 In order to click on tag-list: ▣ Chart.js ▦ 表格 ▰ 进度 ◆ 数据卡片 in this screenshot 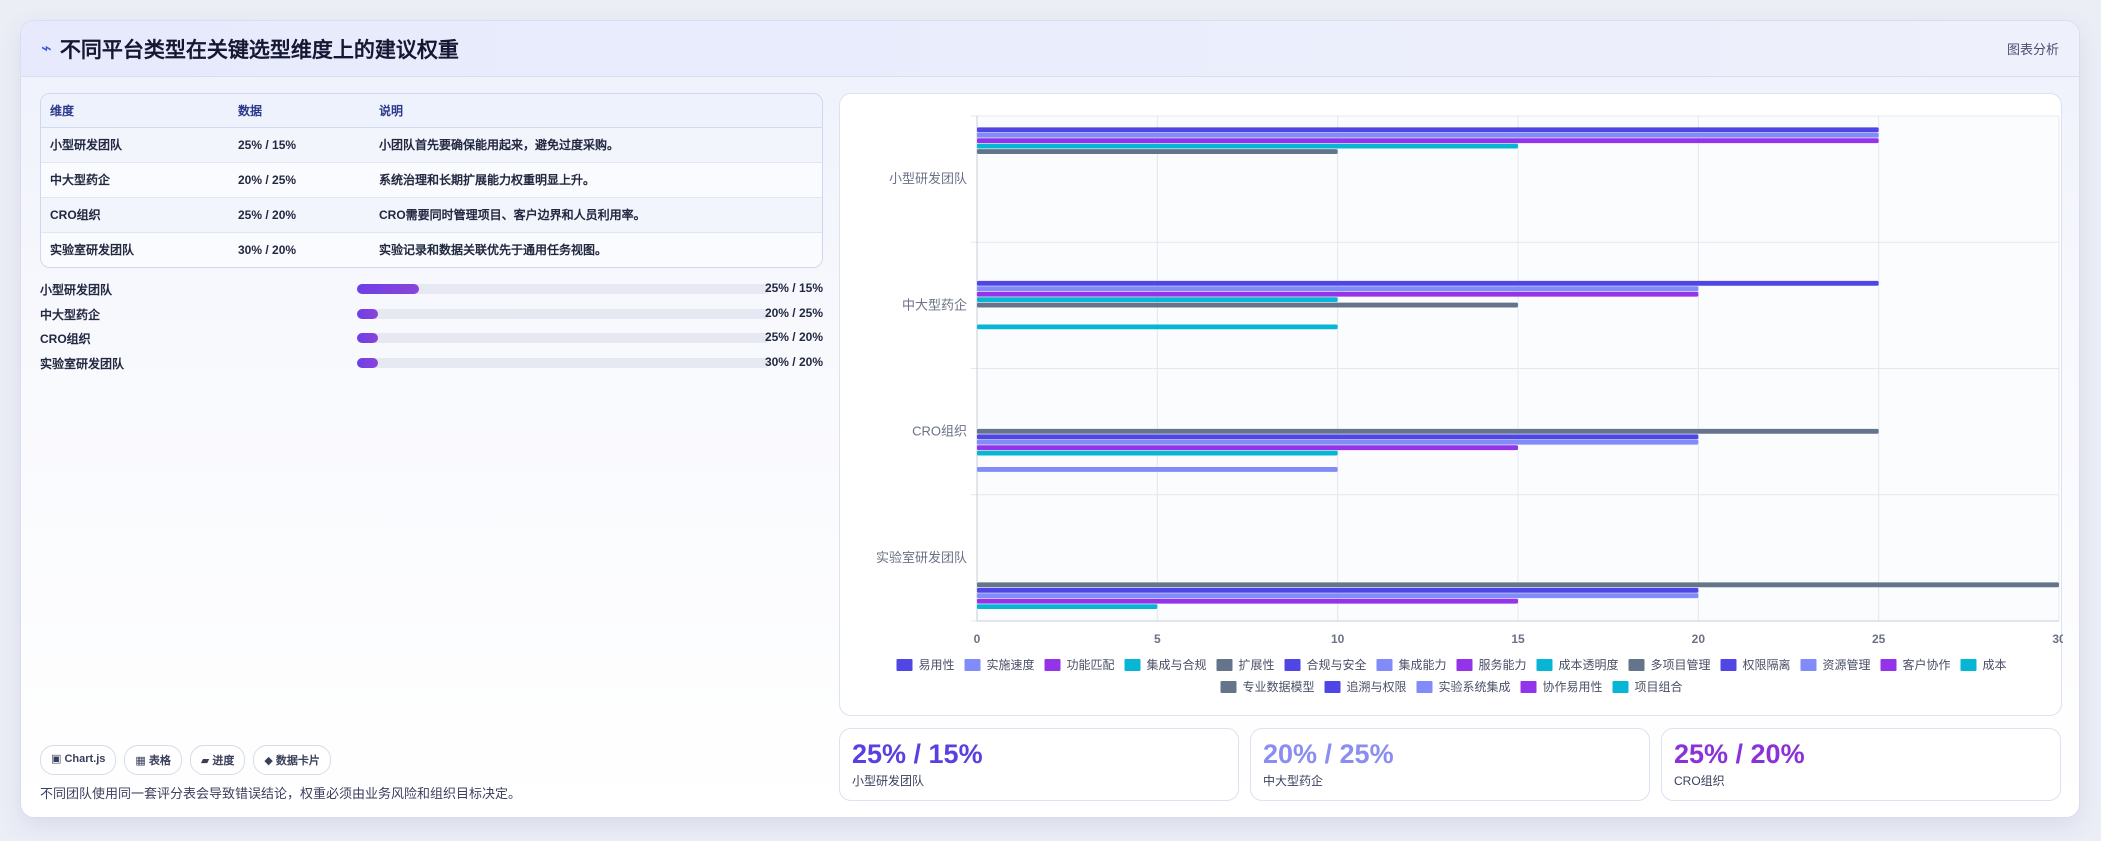, I will do `click(185, 760)`.